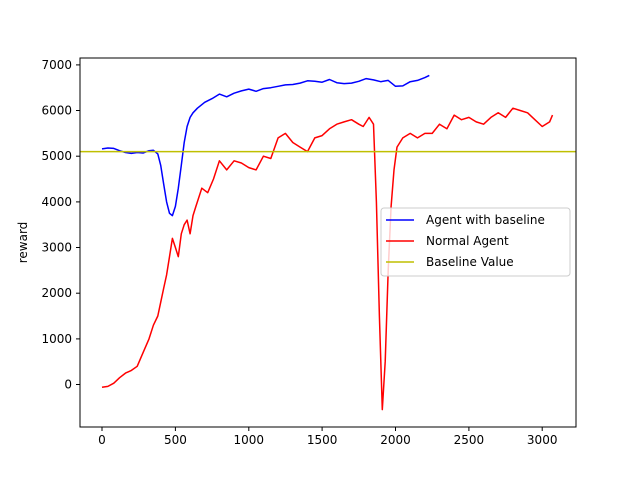  Describe the element at coordinates (56, 248) in the screenshot. I see `y-tick-label: 3000` at that location.